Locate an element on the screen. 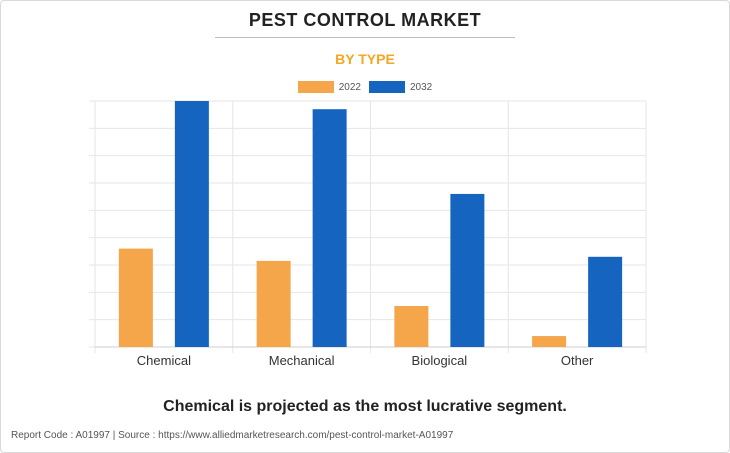  bar-biological-2022 is located at coordinates (411, 326).